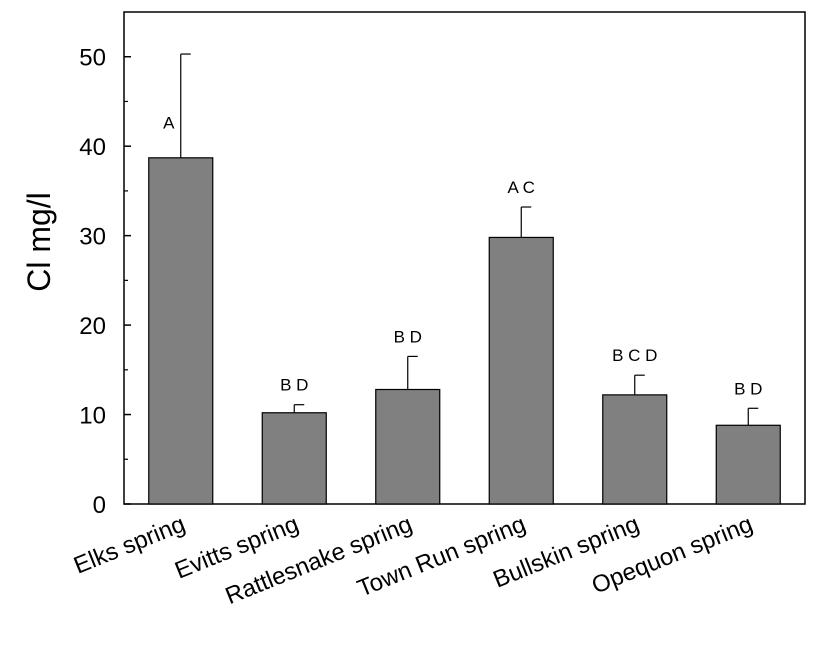 This screenshot has height=670, width=820. Describe the element at coordinates (319, 560) in the screenshot. I see `x-tick-label: Rattlesnake spring` at that location.